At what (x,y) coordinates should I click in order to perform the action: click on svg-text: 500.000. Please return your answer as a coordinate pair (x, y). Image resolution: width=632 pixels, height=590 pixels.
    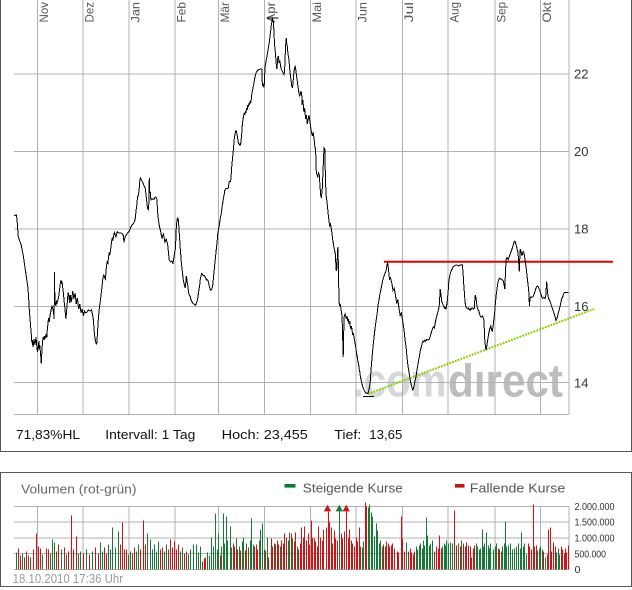
    Looking at the image, I should click on (591, 554).